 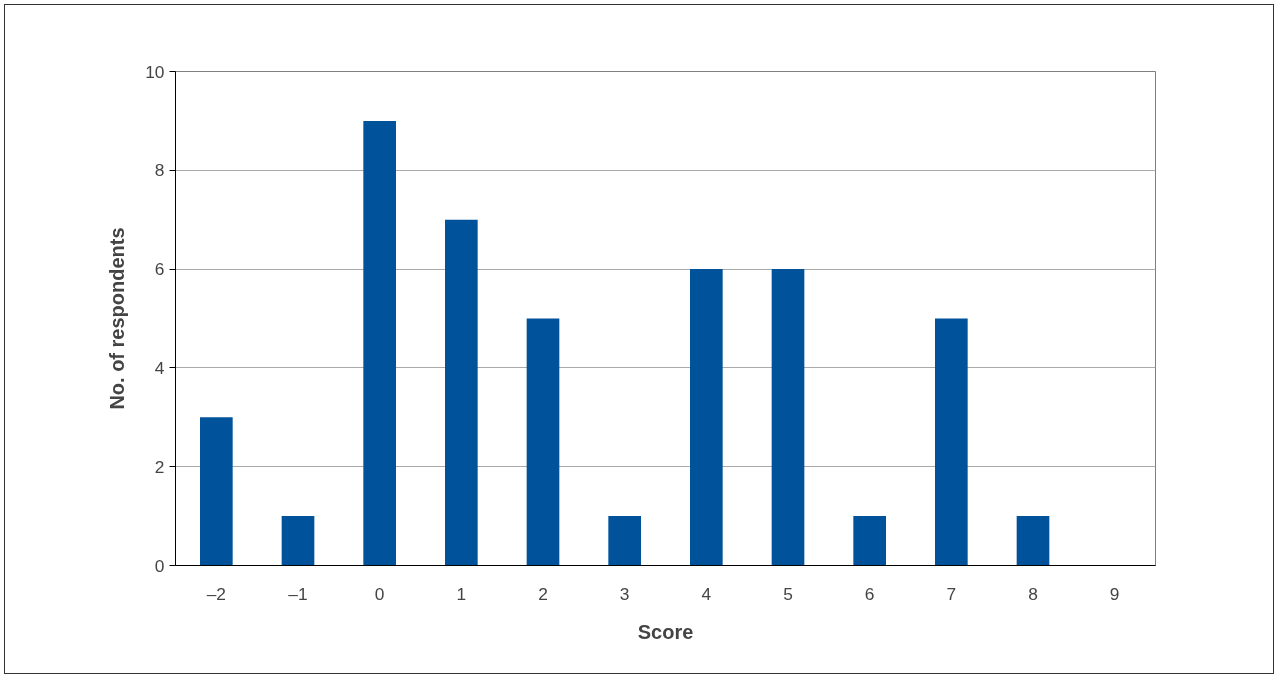 What do you see at coordinates (461, 593) in the screenshot?
I see `x-tick-label: 1` at bounding box center [461, 593].